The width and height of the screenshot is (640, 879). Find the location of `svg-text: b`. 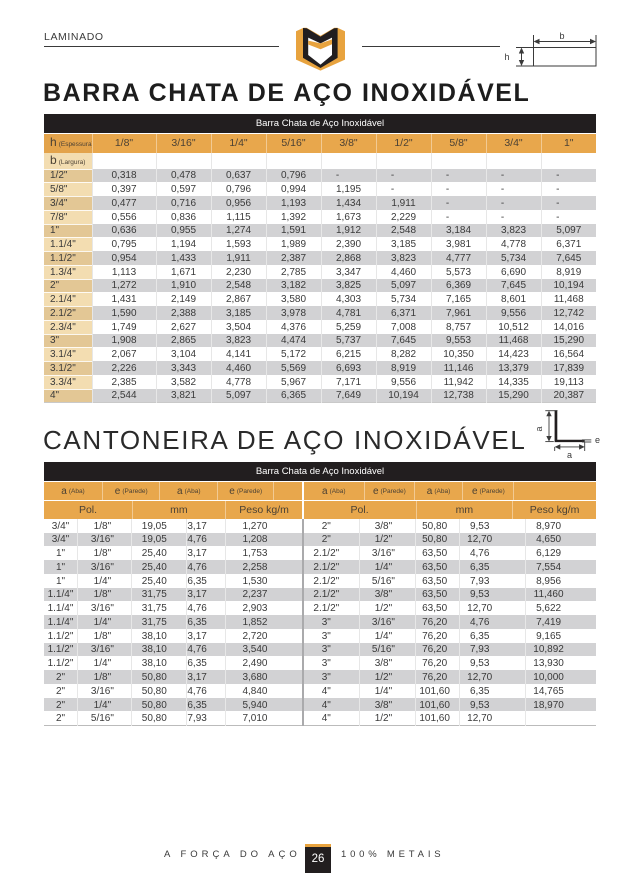

svg-text: b is located at coordinates (561, 36).